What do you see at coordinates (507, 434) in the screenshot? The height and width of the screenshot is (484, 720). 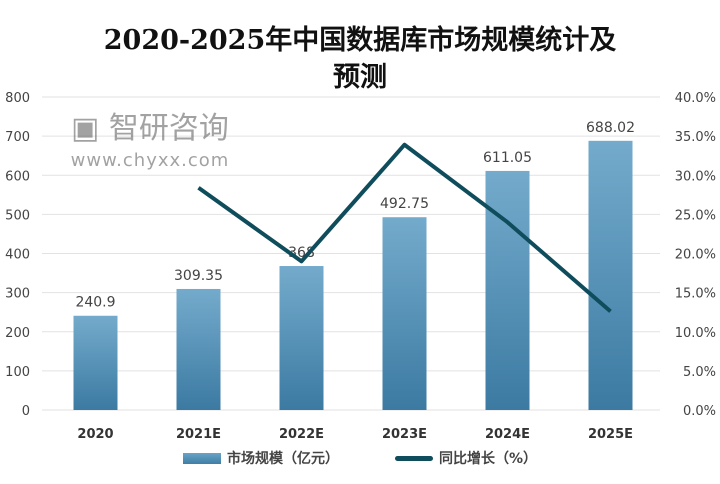 I see `x-tick-label: 2024E` at bounding box center [507, 434].